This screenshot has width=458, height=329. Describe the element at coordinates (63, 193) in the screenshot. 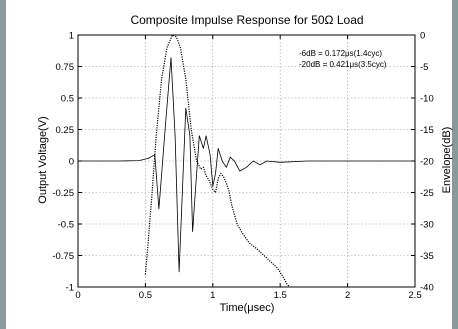

I see `y-left-tick-label: -0.25` at that location.